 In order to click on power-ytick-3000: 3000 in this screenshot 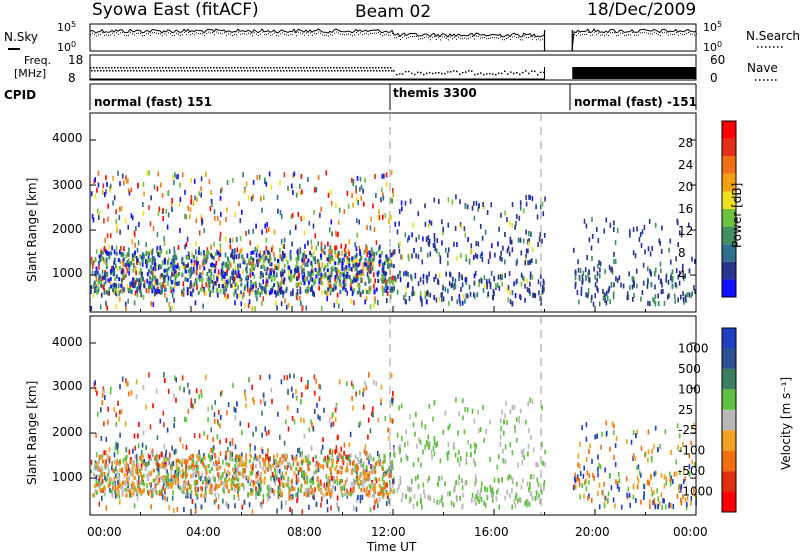, I will do `click(67, 185)`.